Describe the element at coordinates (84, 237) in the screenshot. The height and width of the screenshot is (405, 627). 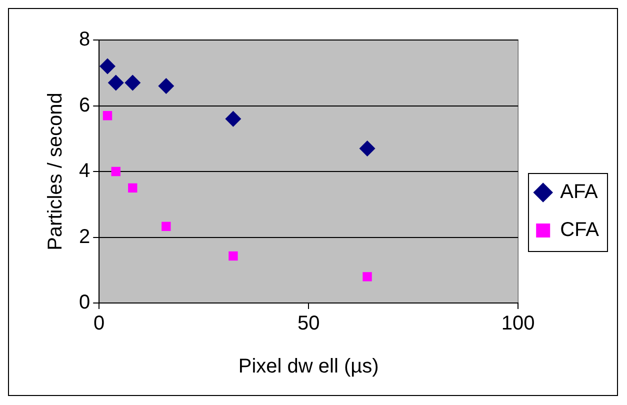
I see `y-tick-label: 2` at that location.